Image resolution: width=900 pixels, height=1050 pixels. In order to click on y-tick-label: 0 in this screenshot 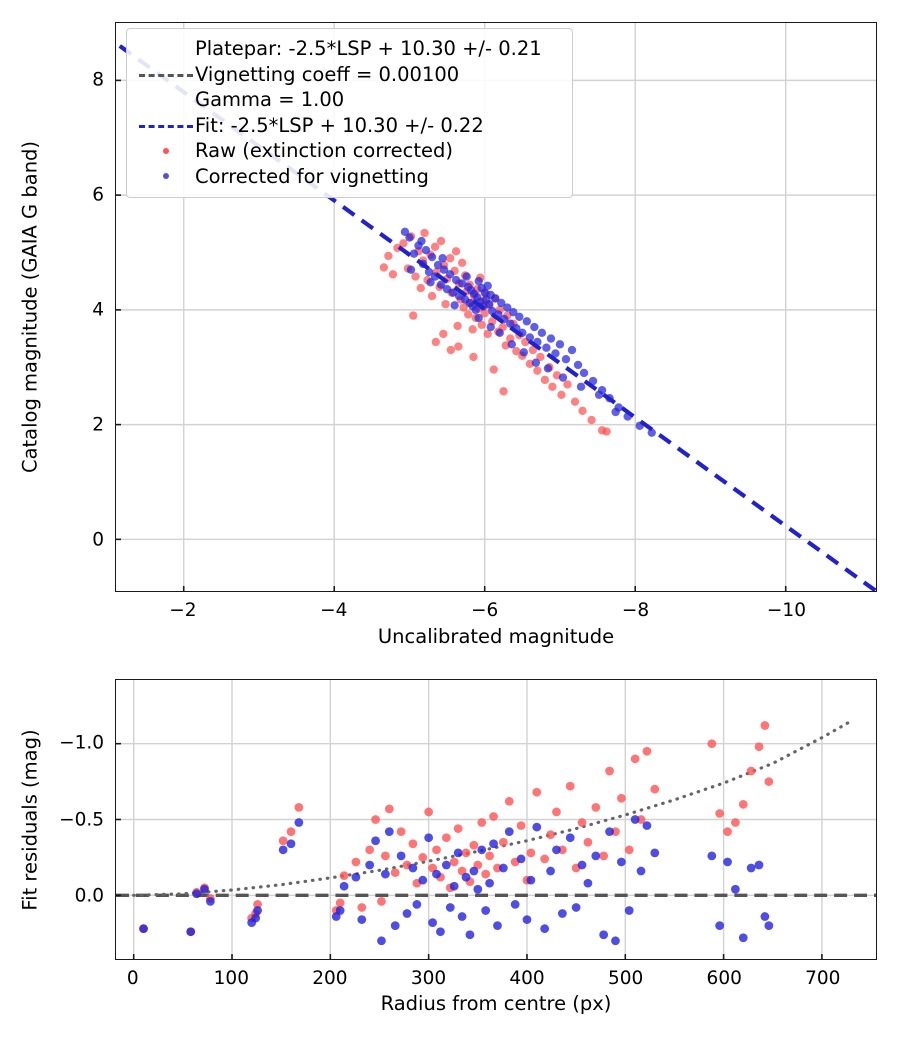, I will do `click(98, 540)`.